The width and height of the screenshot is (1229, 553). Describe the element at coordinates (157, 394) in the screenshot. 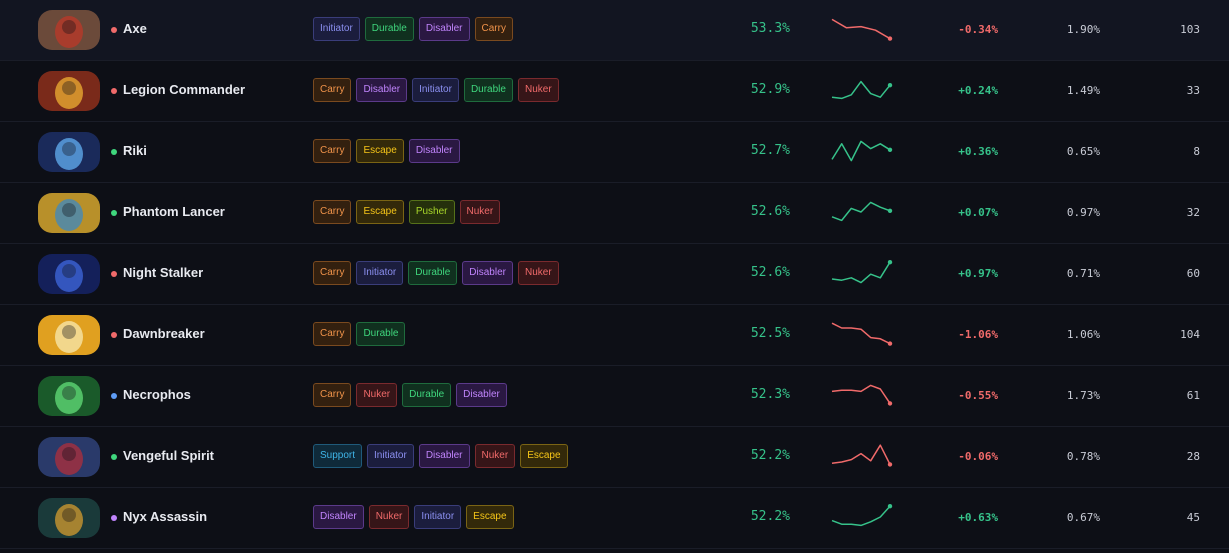

I see `hero-name: Necrophos` at that location.